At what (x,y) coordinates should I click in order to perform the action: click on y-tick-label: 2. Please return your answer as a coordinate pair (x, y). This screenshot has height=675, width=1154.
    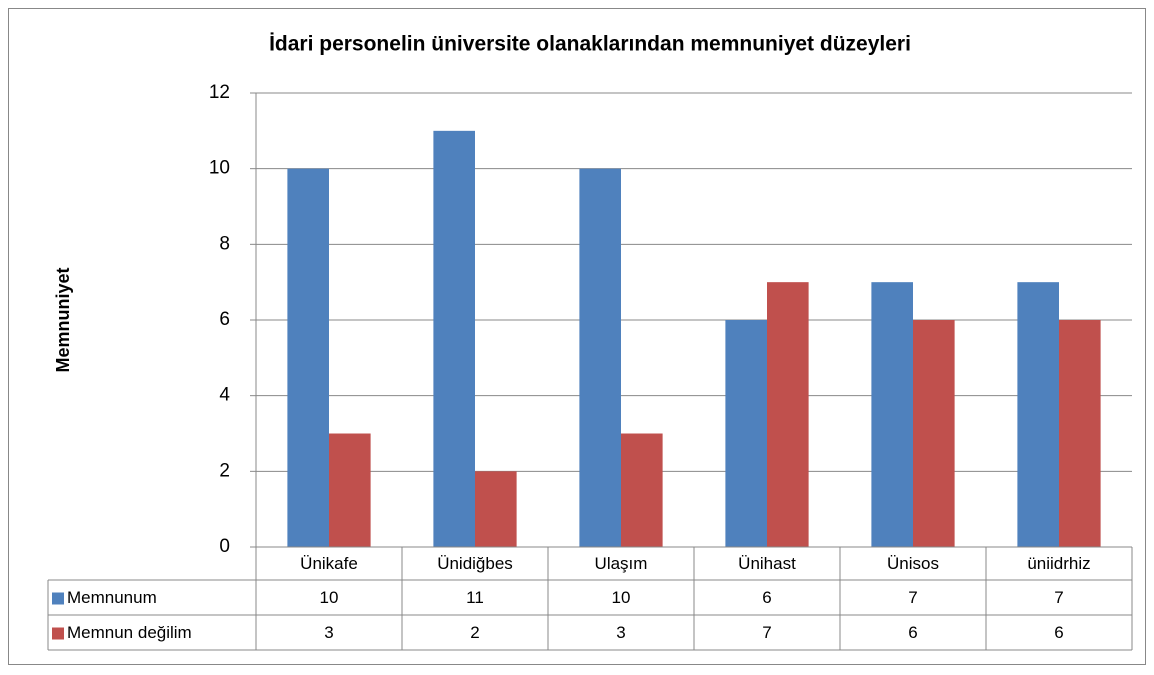
    Looking at the image, I should click on (224, 470).